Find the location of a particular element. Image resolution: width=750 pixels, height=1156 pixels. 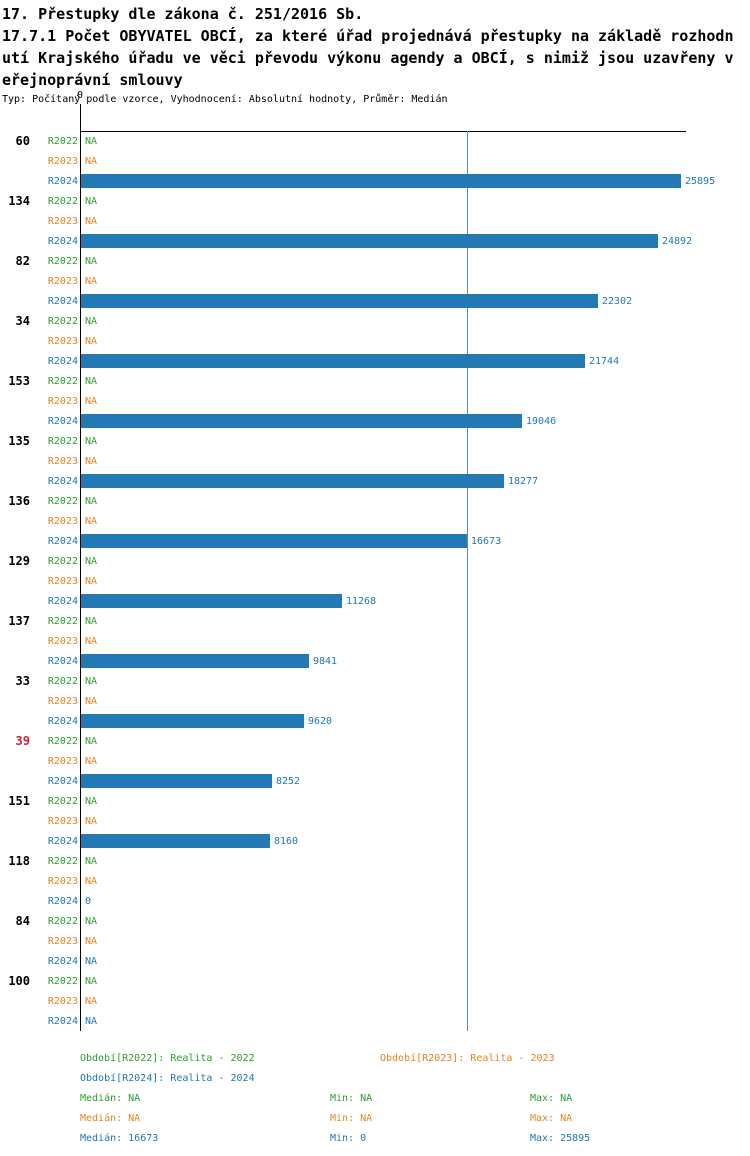

series-row-r2024: R2024 25895 is located at coordinates (375, 181).